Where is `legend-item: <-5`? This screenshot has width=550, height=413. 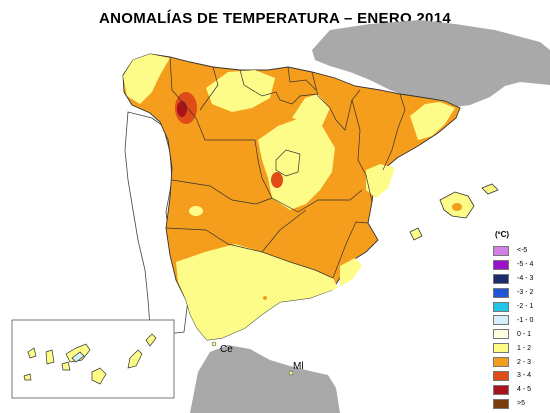 legend-item: <-5 is located at coordinates (521, 251).